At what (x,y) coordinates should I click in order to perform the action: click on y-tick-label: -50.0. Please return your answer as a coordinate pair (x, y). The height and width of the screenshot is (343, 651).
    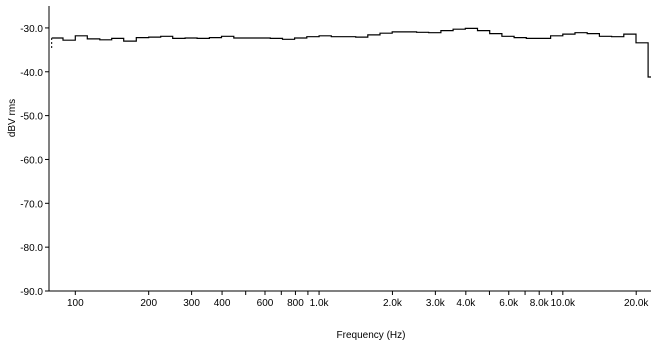
    Looking at the image, I should click on (31, 117).